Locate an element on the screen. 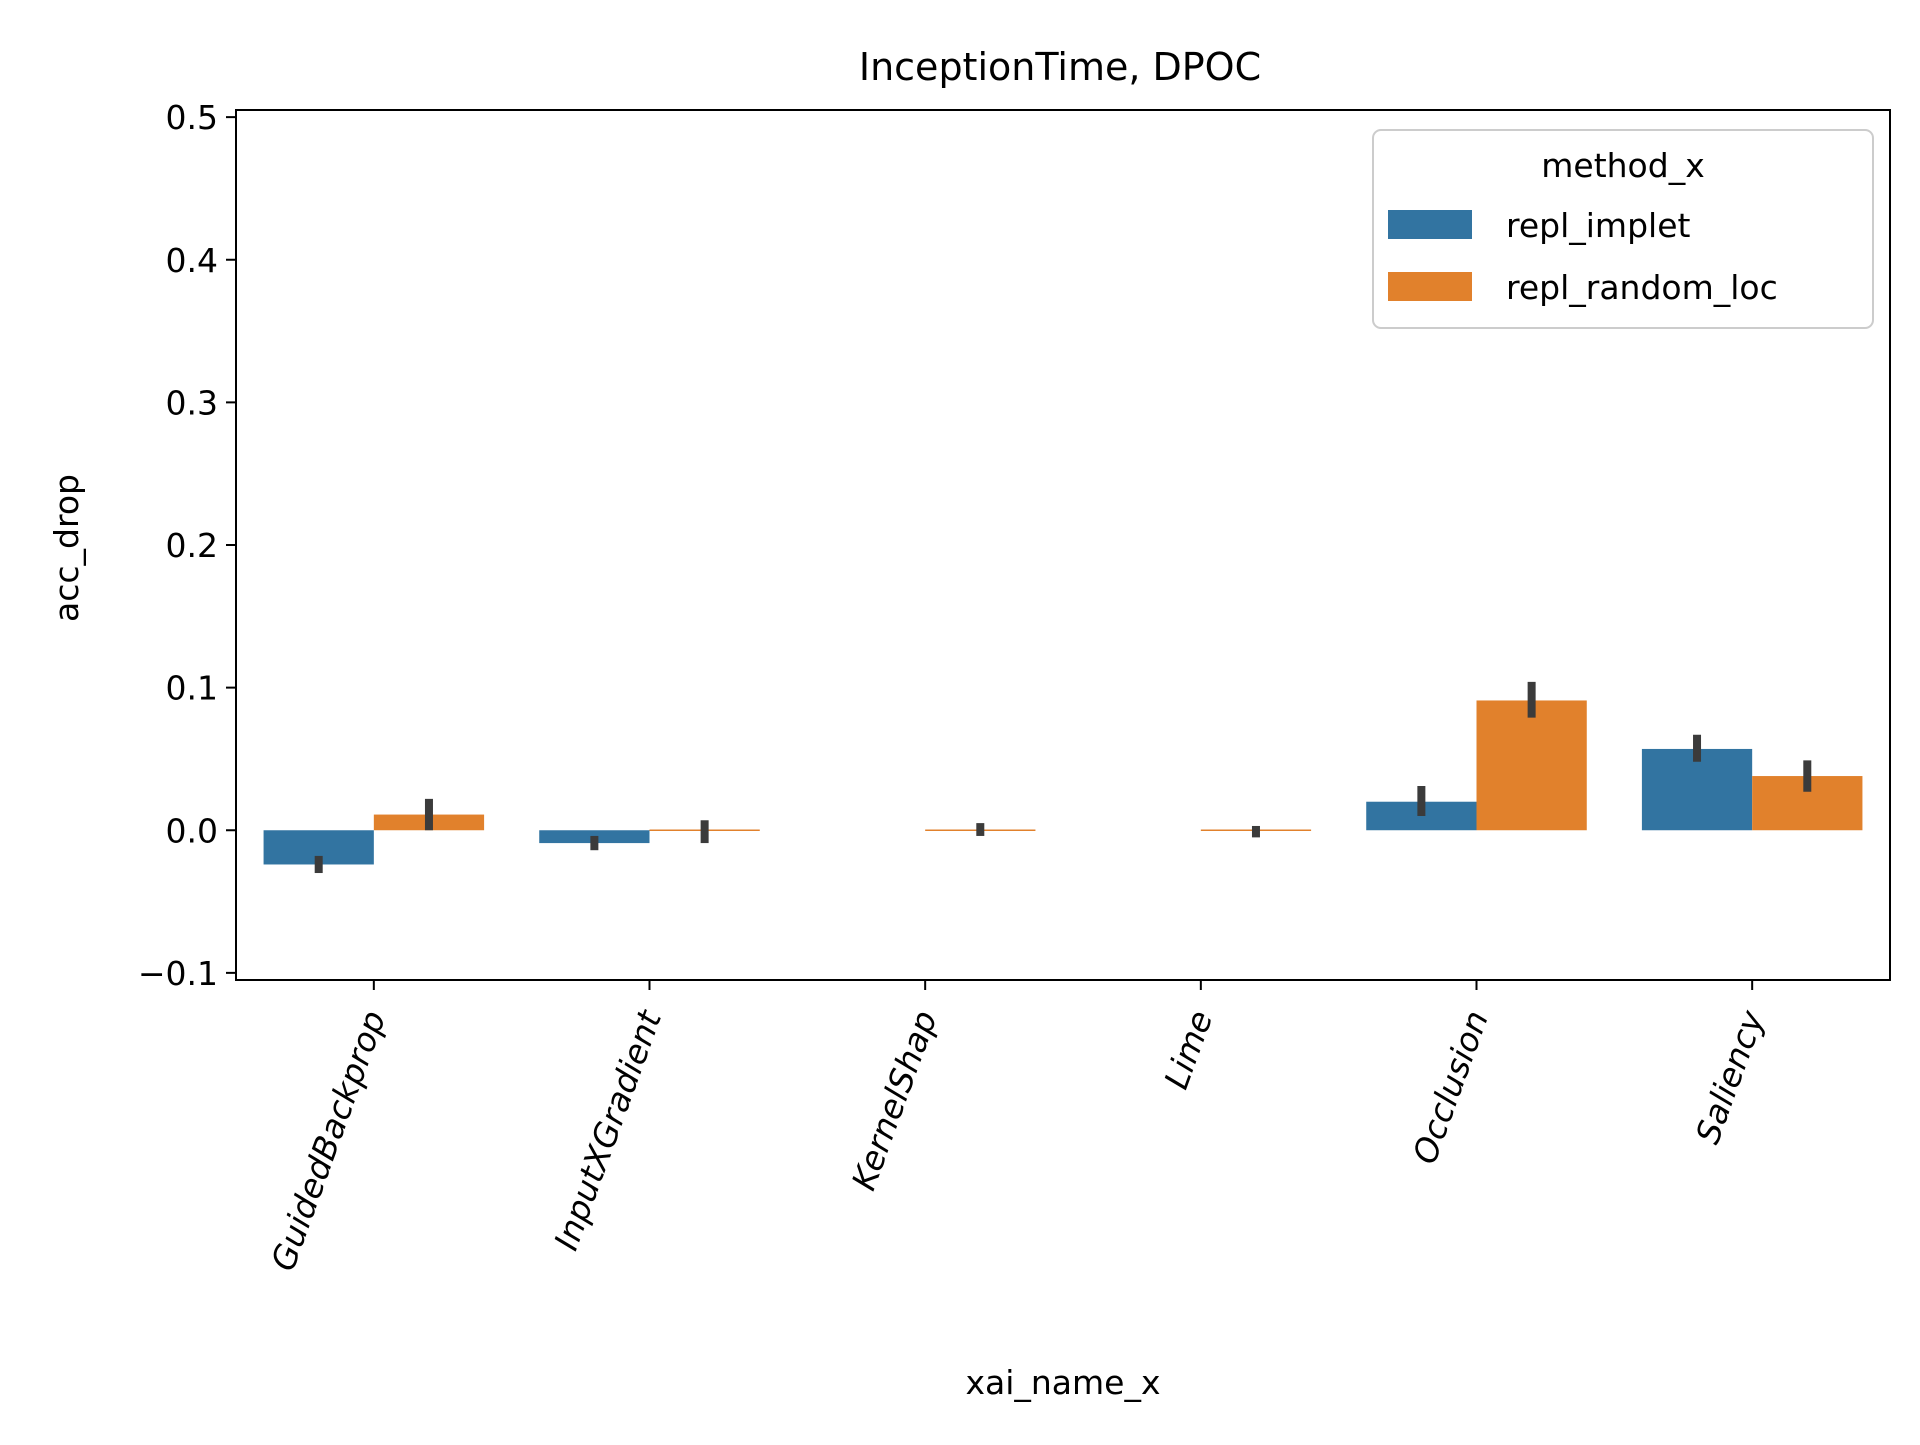  y-tick-label: 0.2 is located at coordinates (192, 545).